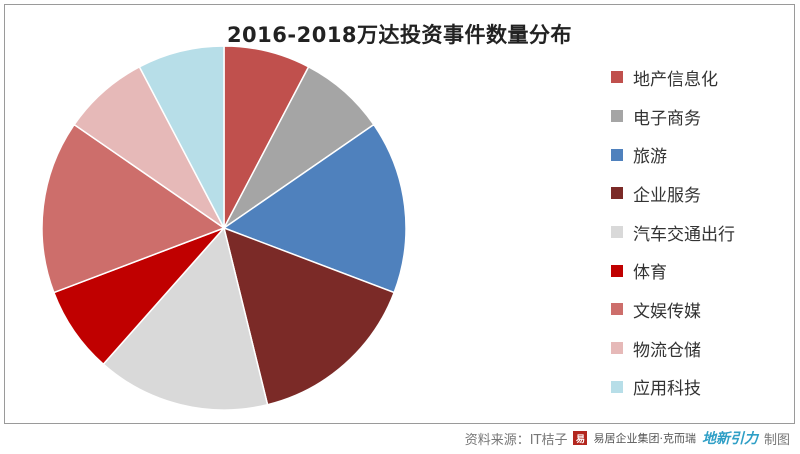  I want to click on source-text: 资料来源：IT桔子, so click(516, 440).